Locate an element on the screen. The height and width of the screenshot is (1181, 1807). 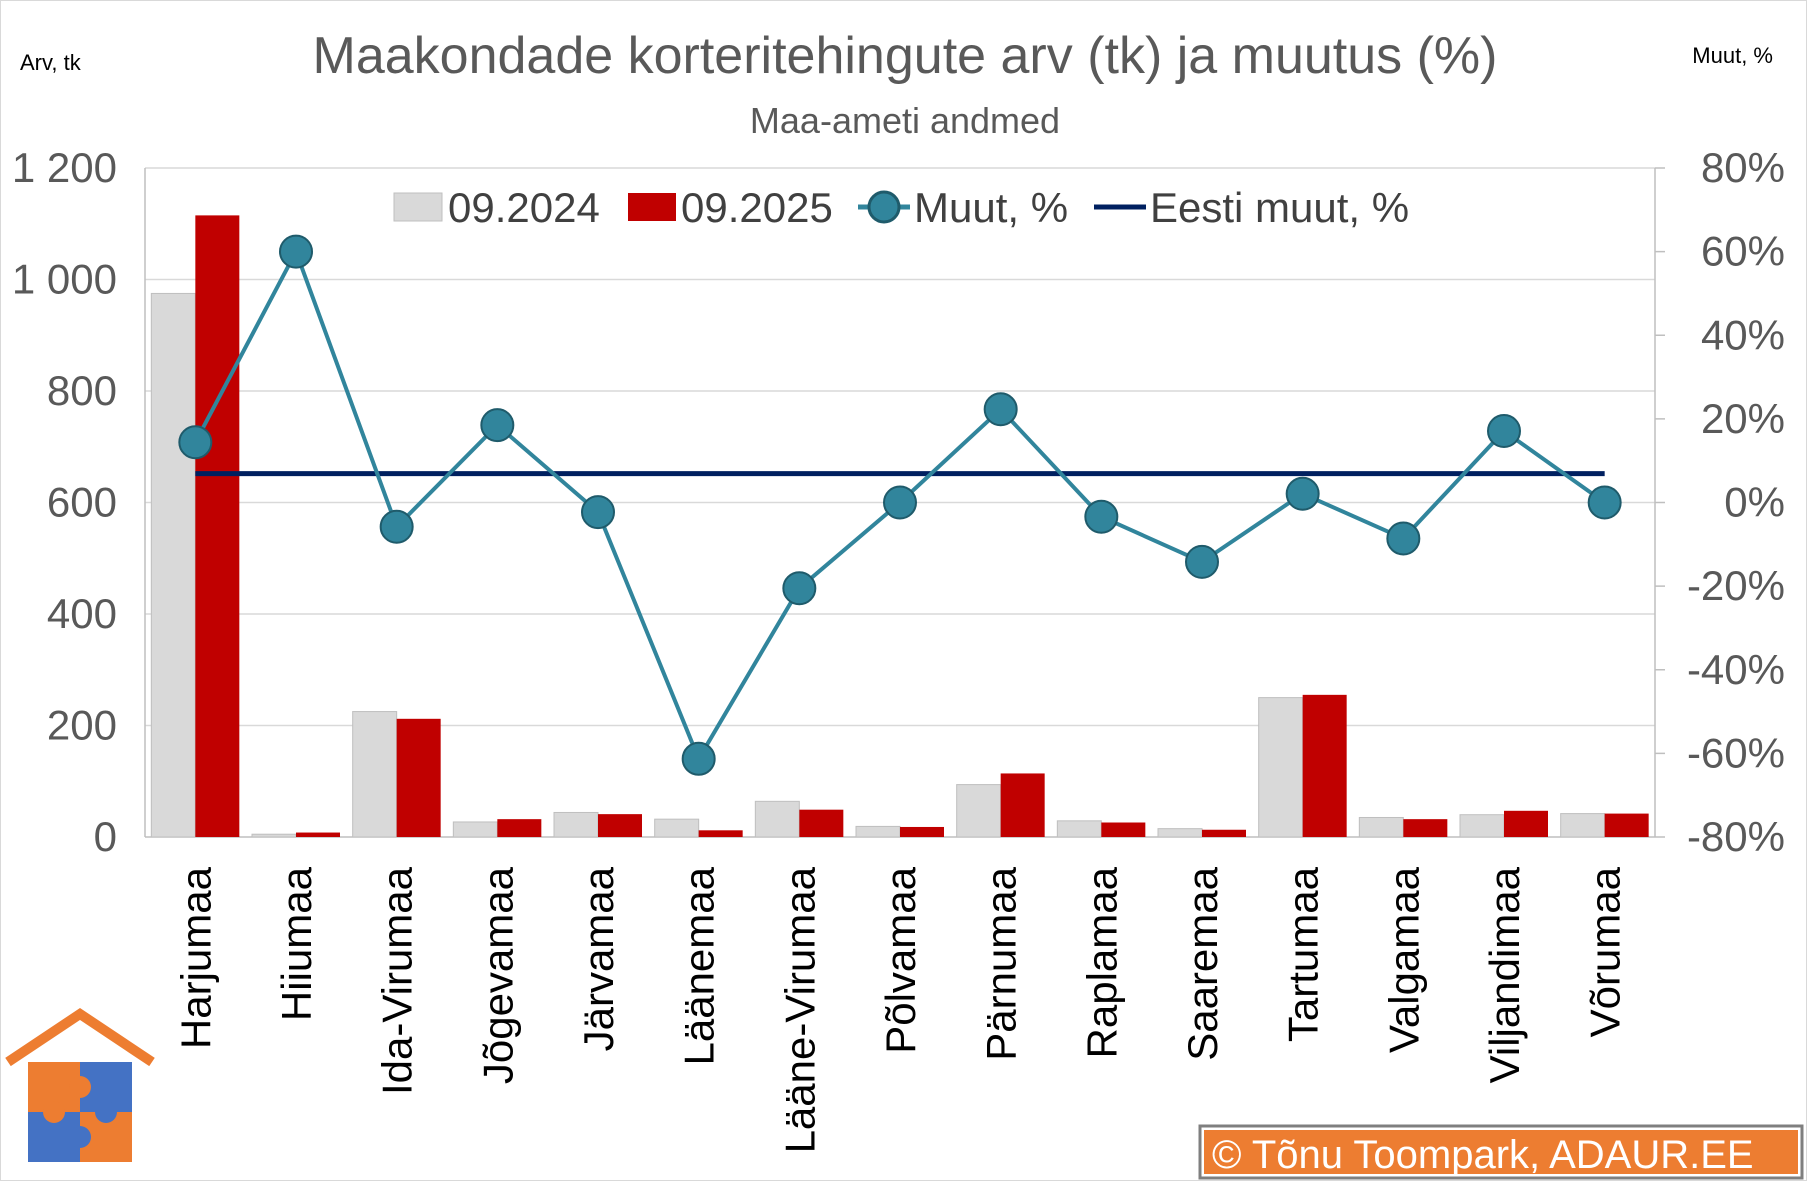
category-label: Läänemaa is located at coordinates (699, 965).